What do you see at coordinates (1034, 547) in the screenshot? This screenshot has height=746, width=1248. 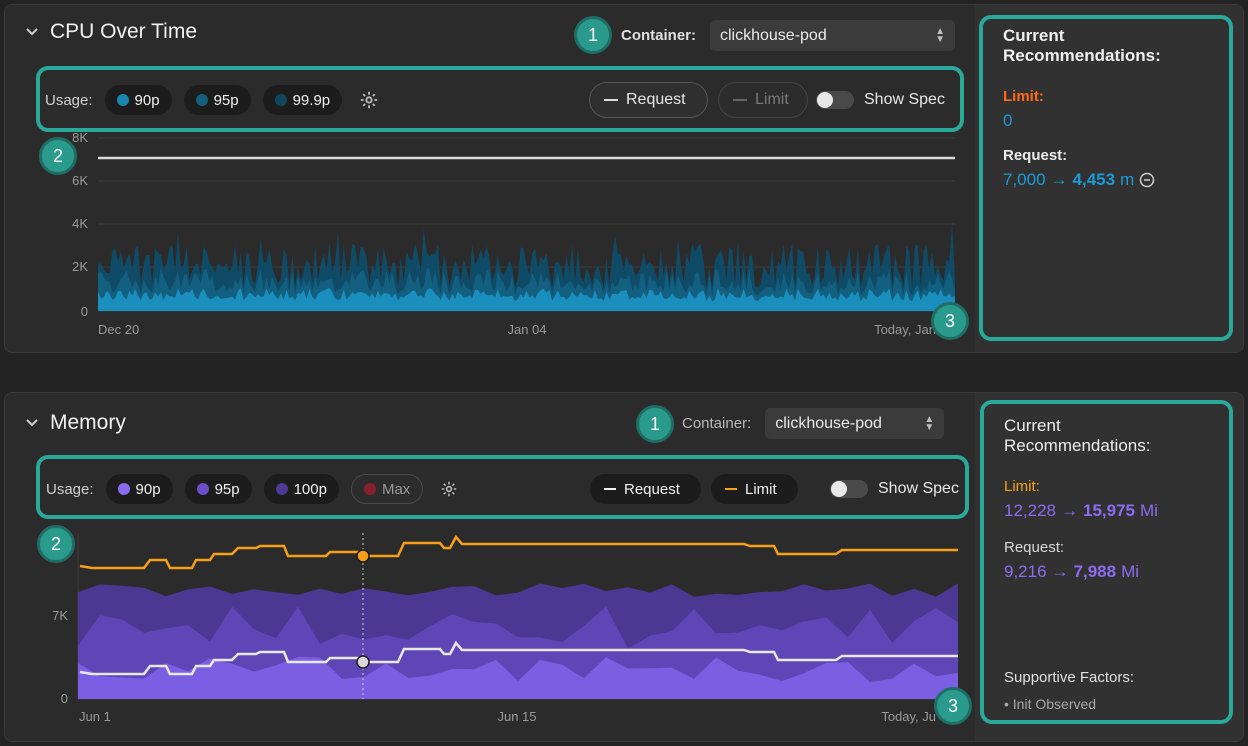 I see `request-label: Request:` at bounding box center [1034, 547].